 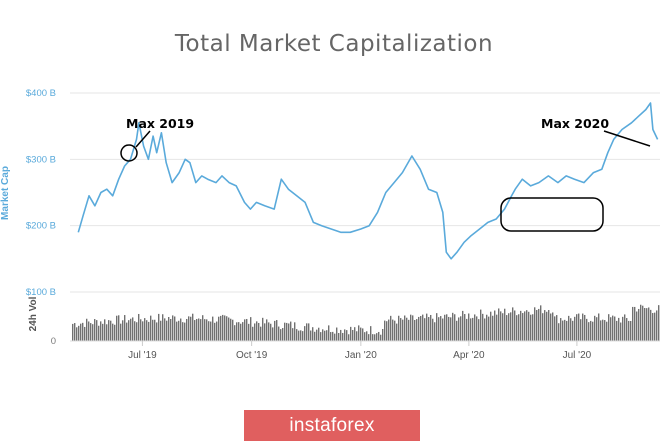 I want to click on x-tick-label: Jan '20, so click(x=361, y=355).